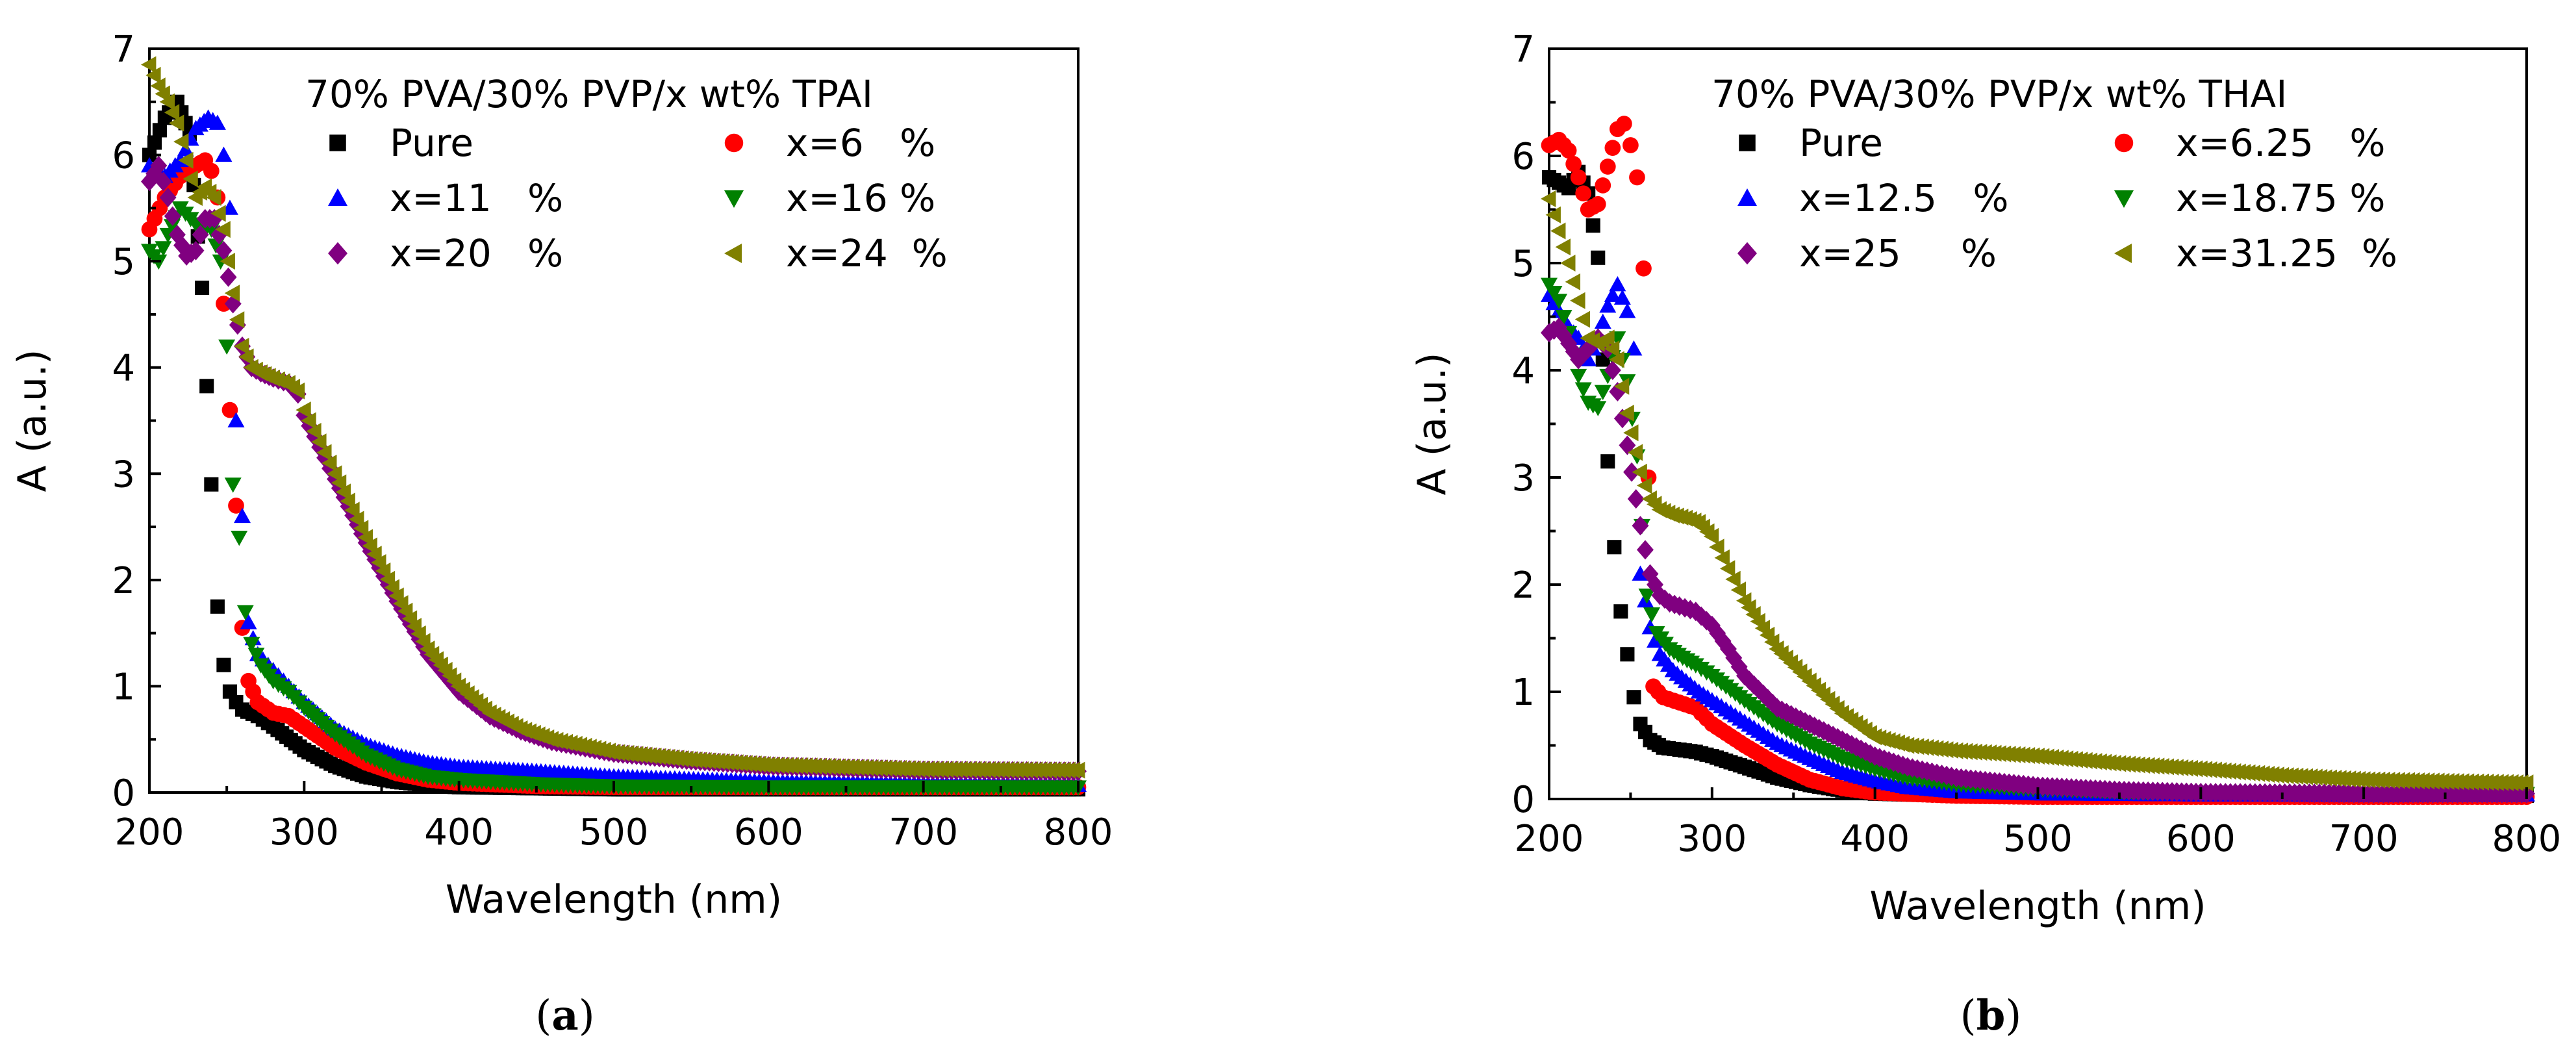 The image size is (2576, 1053). What do you see at coordinates (1523, 157) in the screenshot?
I see `y-tick-label: 6` at bounding box center [1523, 157].